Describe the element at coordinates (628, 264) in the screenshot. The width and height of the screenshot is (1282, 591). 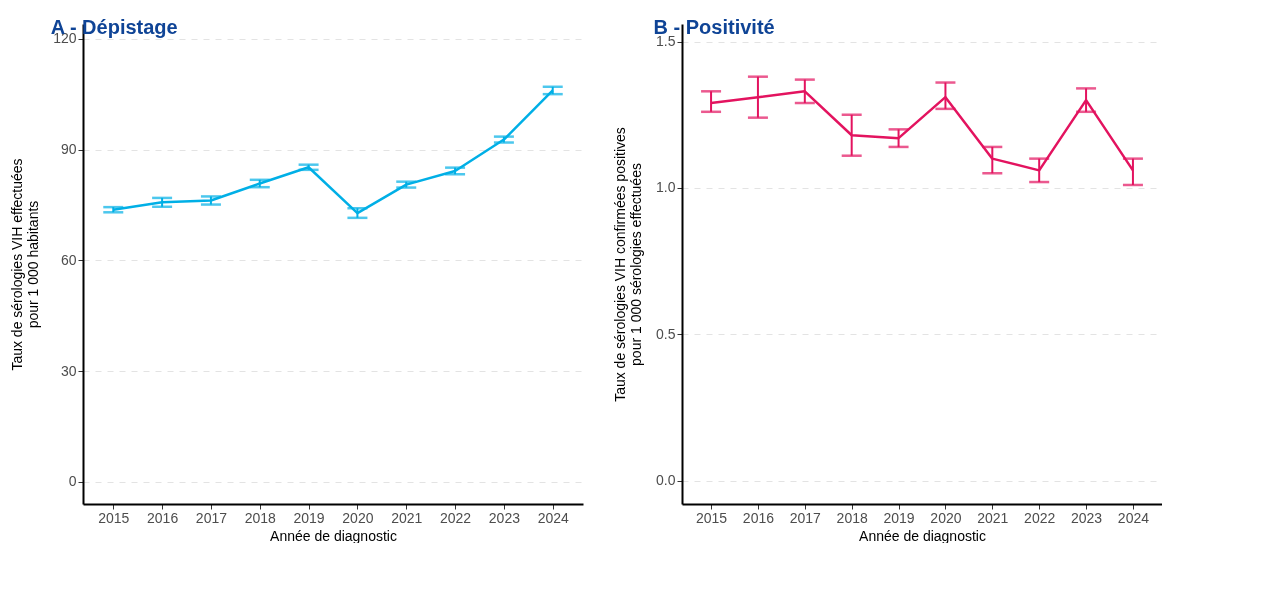
I see `y-axis-title: Taux de sérologies VIH confirmées positives pour 1 000 sérologies effectuées` at that location.